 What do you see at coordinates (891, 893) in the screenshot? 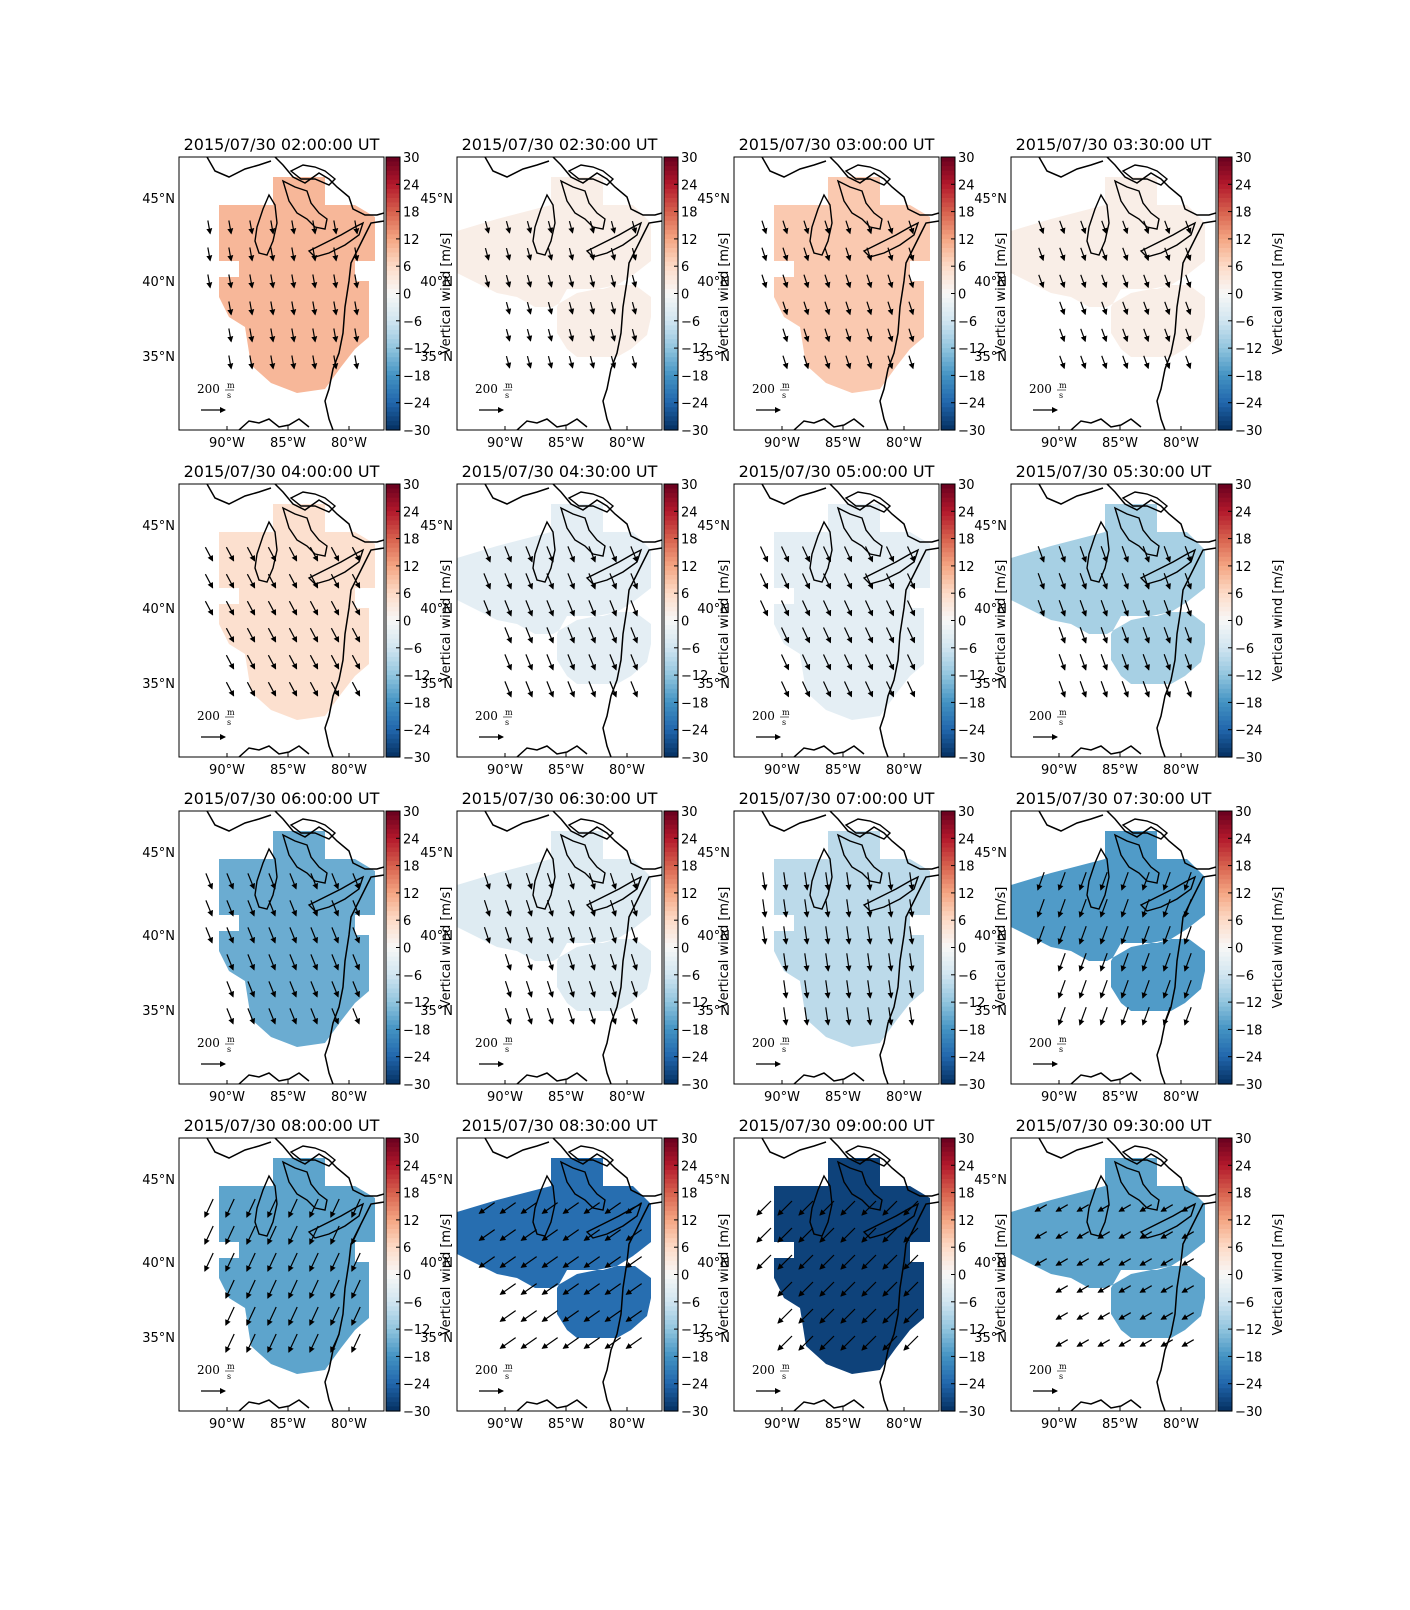
I see `lake-erie` at bounding box center [891, 893].